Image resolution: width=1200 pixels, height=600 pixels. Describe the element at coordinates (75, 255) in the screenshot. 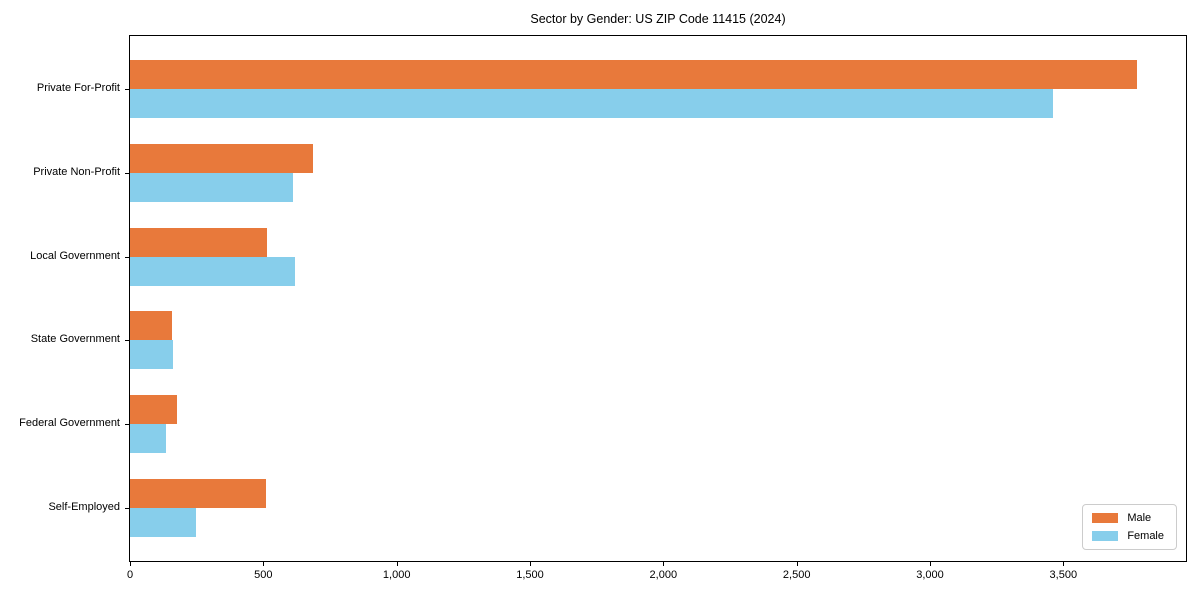

I see `y-axis-category-label: Local Government` at that location.